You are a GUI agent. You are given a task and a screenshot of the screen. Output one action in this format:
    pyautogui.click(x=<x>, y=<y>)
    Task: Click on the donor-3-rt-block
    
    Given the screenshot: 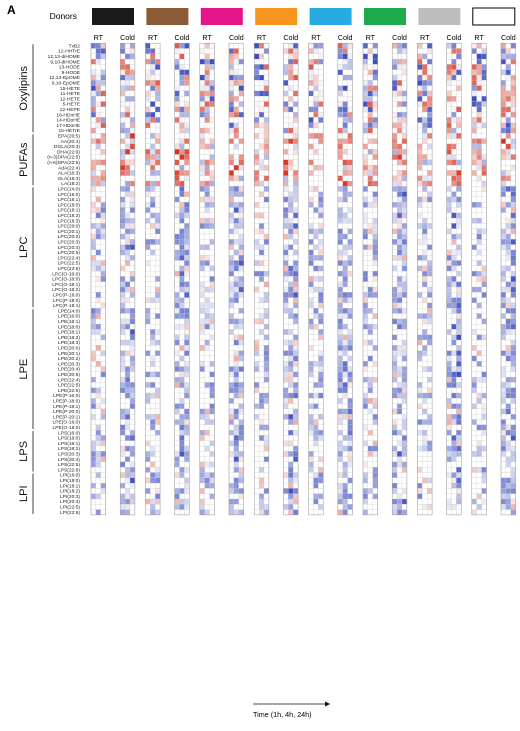 What is the action you would take?
    pyautogui.click(x=207, y=279)
    